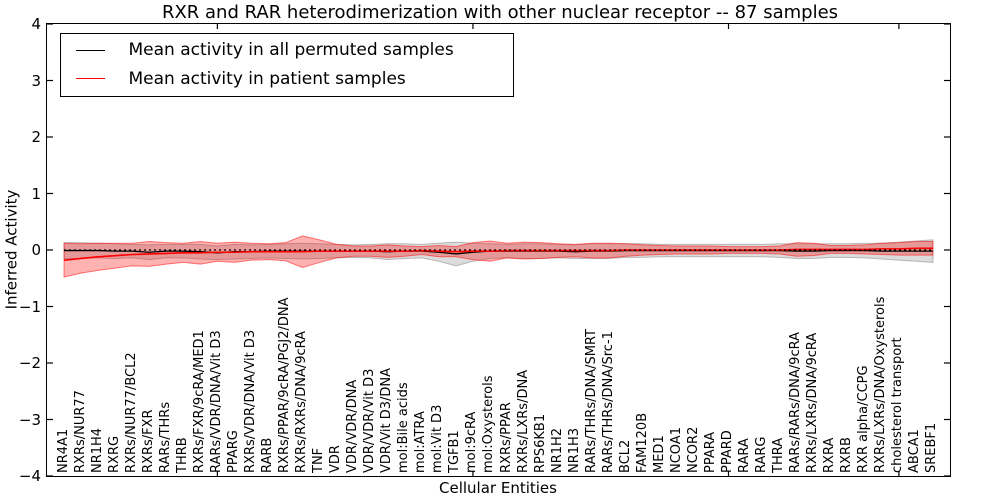 This screenshot has height=500, width=1000. Describe the element at coordinates (148, 440) in the screenshot. I see `x-tick-label: RXRs/FXR` at that location.